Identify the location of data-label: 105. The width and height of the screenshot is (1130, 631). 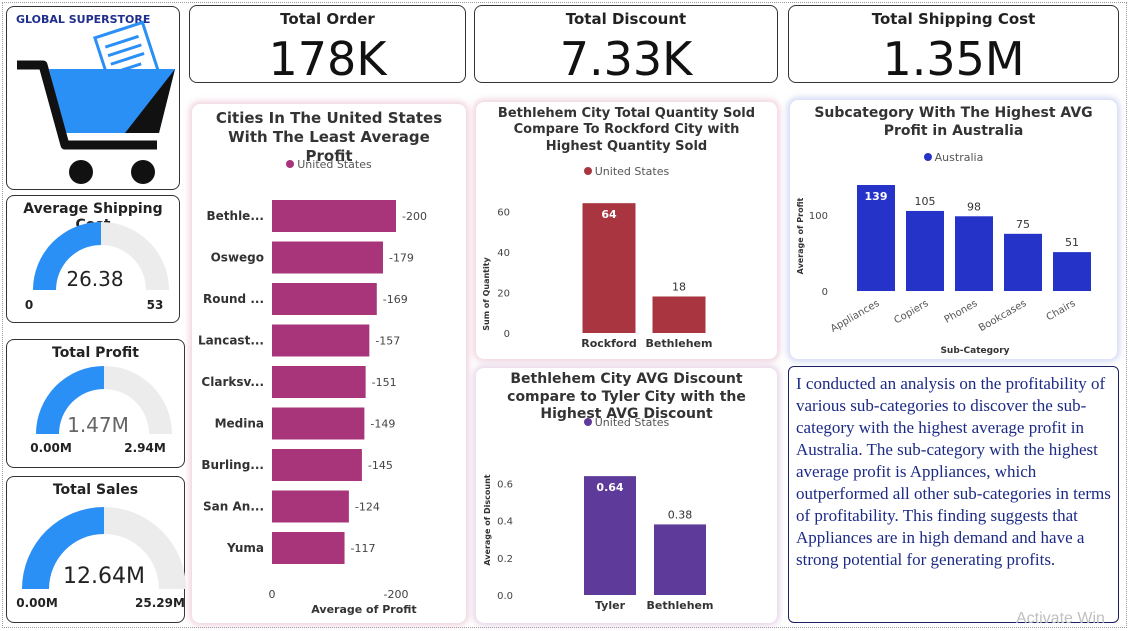
(925, 201).